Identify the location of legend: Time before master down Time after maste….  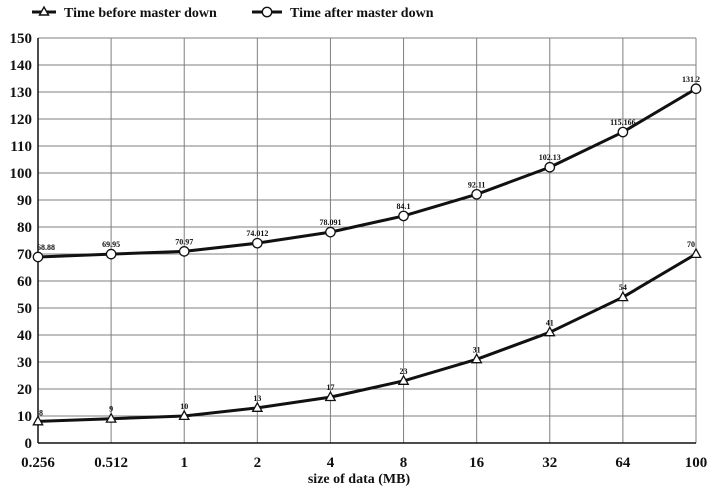
(233, 13).